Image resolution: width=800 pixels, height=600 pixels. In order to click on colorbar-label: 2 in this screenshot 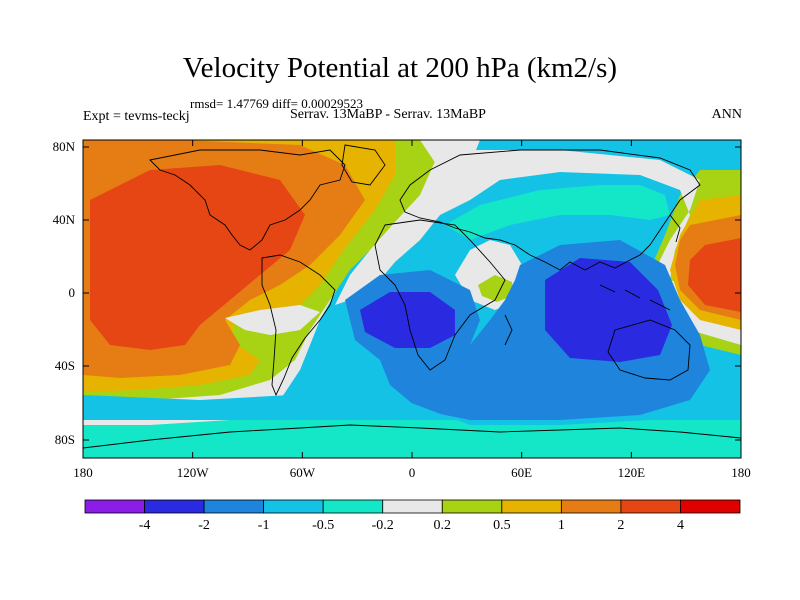, I will do `click(621, 525)`.